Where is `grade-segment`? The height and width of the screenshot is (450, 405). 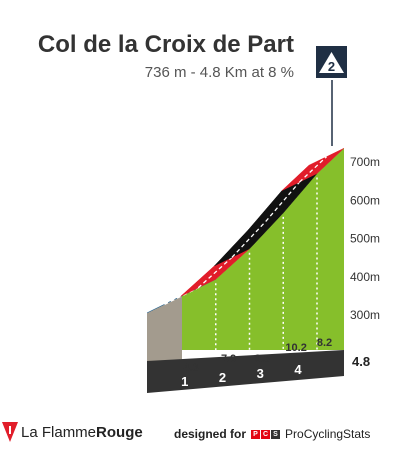
grade-segment is located at coordinates (313, 169).